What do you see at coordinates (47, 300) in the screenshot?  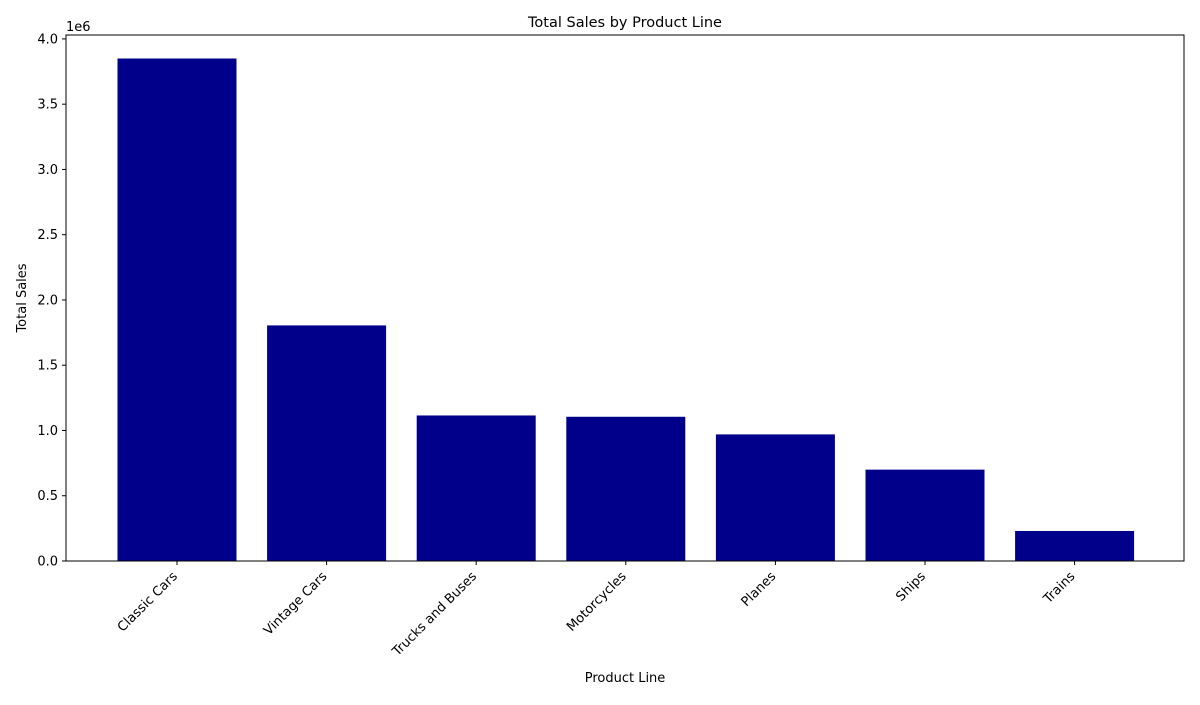 I see `y-tick-label: 2.0` at bounding box center [47, 300].